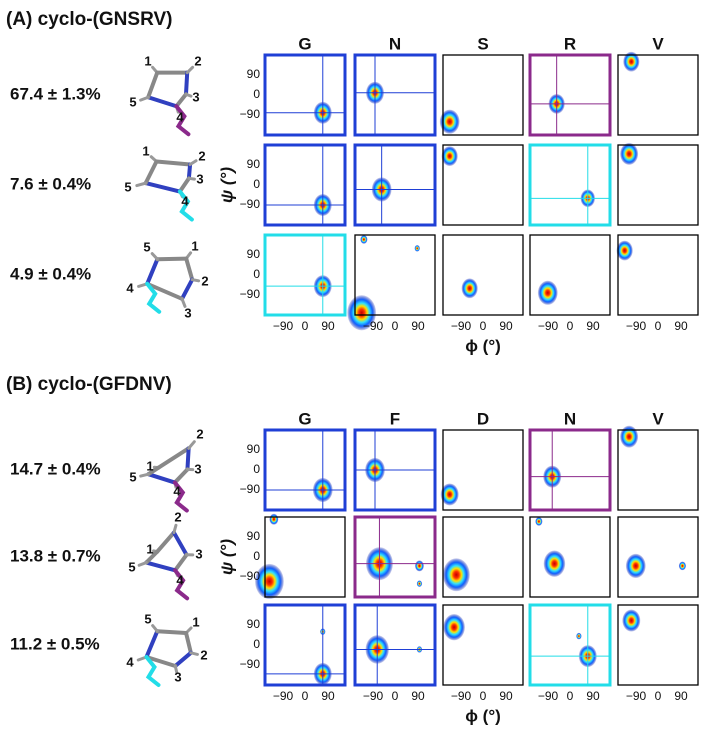  I want to click on y-tick-label: 90, so click(254, 624).